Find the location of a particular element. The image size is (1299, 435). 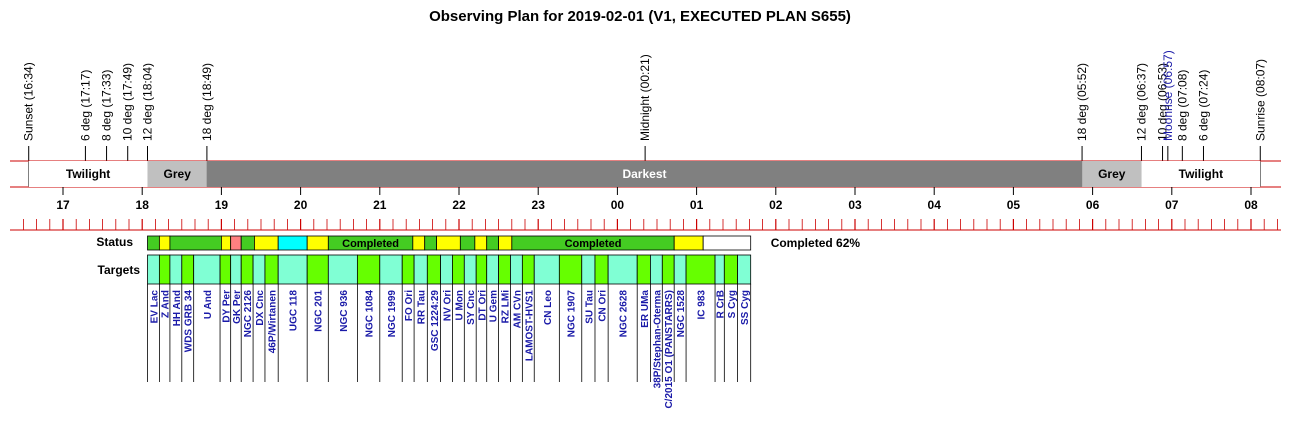

completed-percent: Completed 62% is located at coordinates (816, 243).